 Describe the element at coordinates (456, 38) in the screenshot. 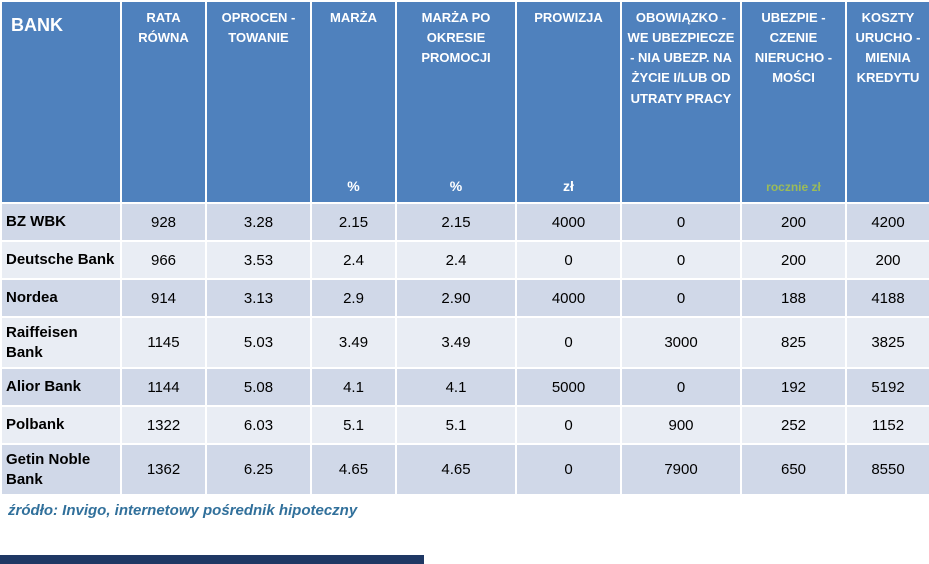

I see `column-title: MARŻA PO OKRESIE PROMOCJI` at that location.